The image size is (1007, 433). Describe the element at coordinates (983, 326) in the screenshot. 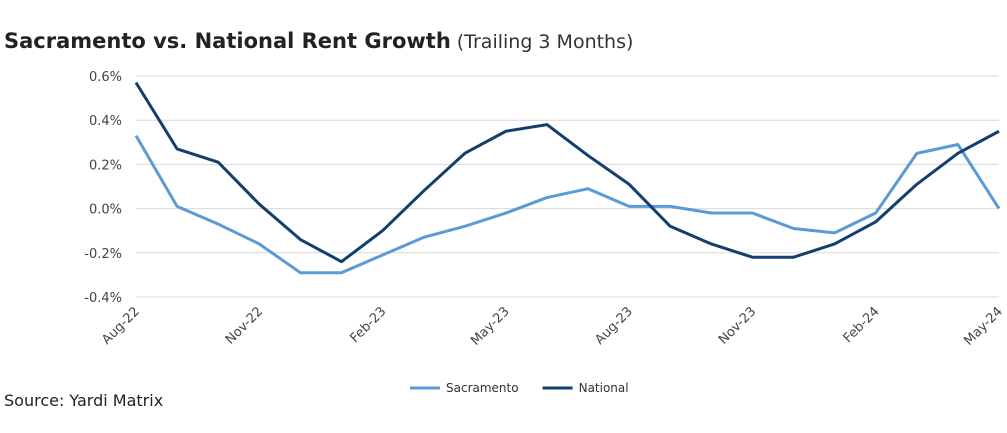

I see `x-tick-label: May-24` at that location.